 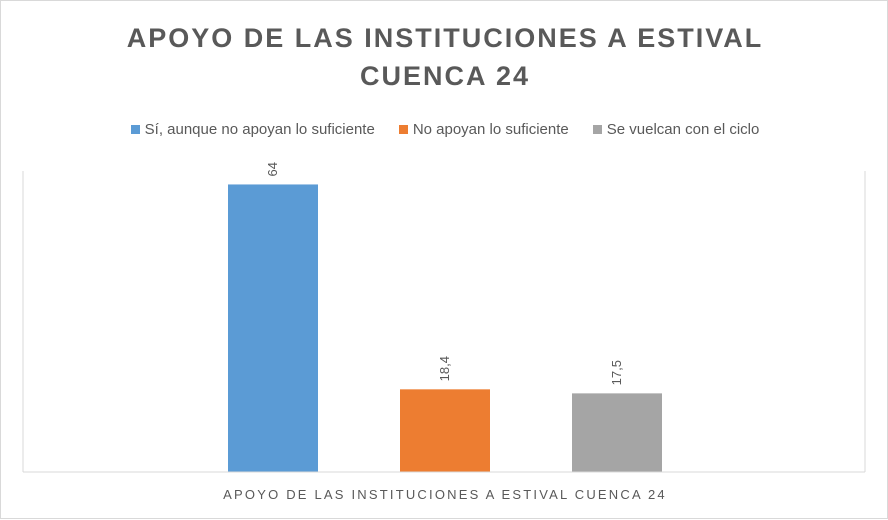 I want to click on chart-title-line-2: CUENCA 24, so click(x=445, y=76).